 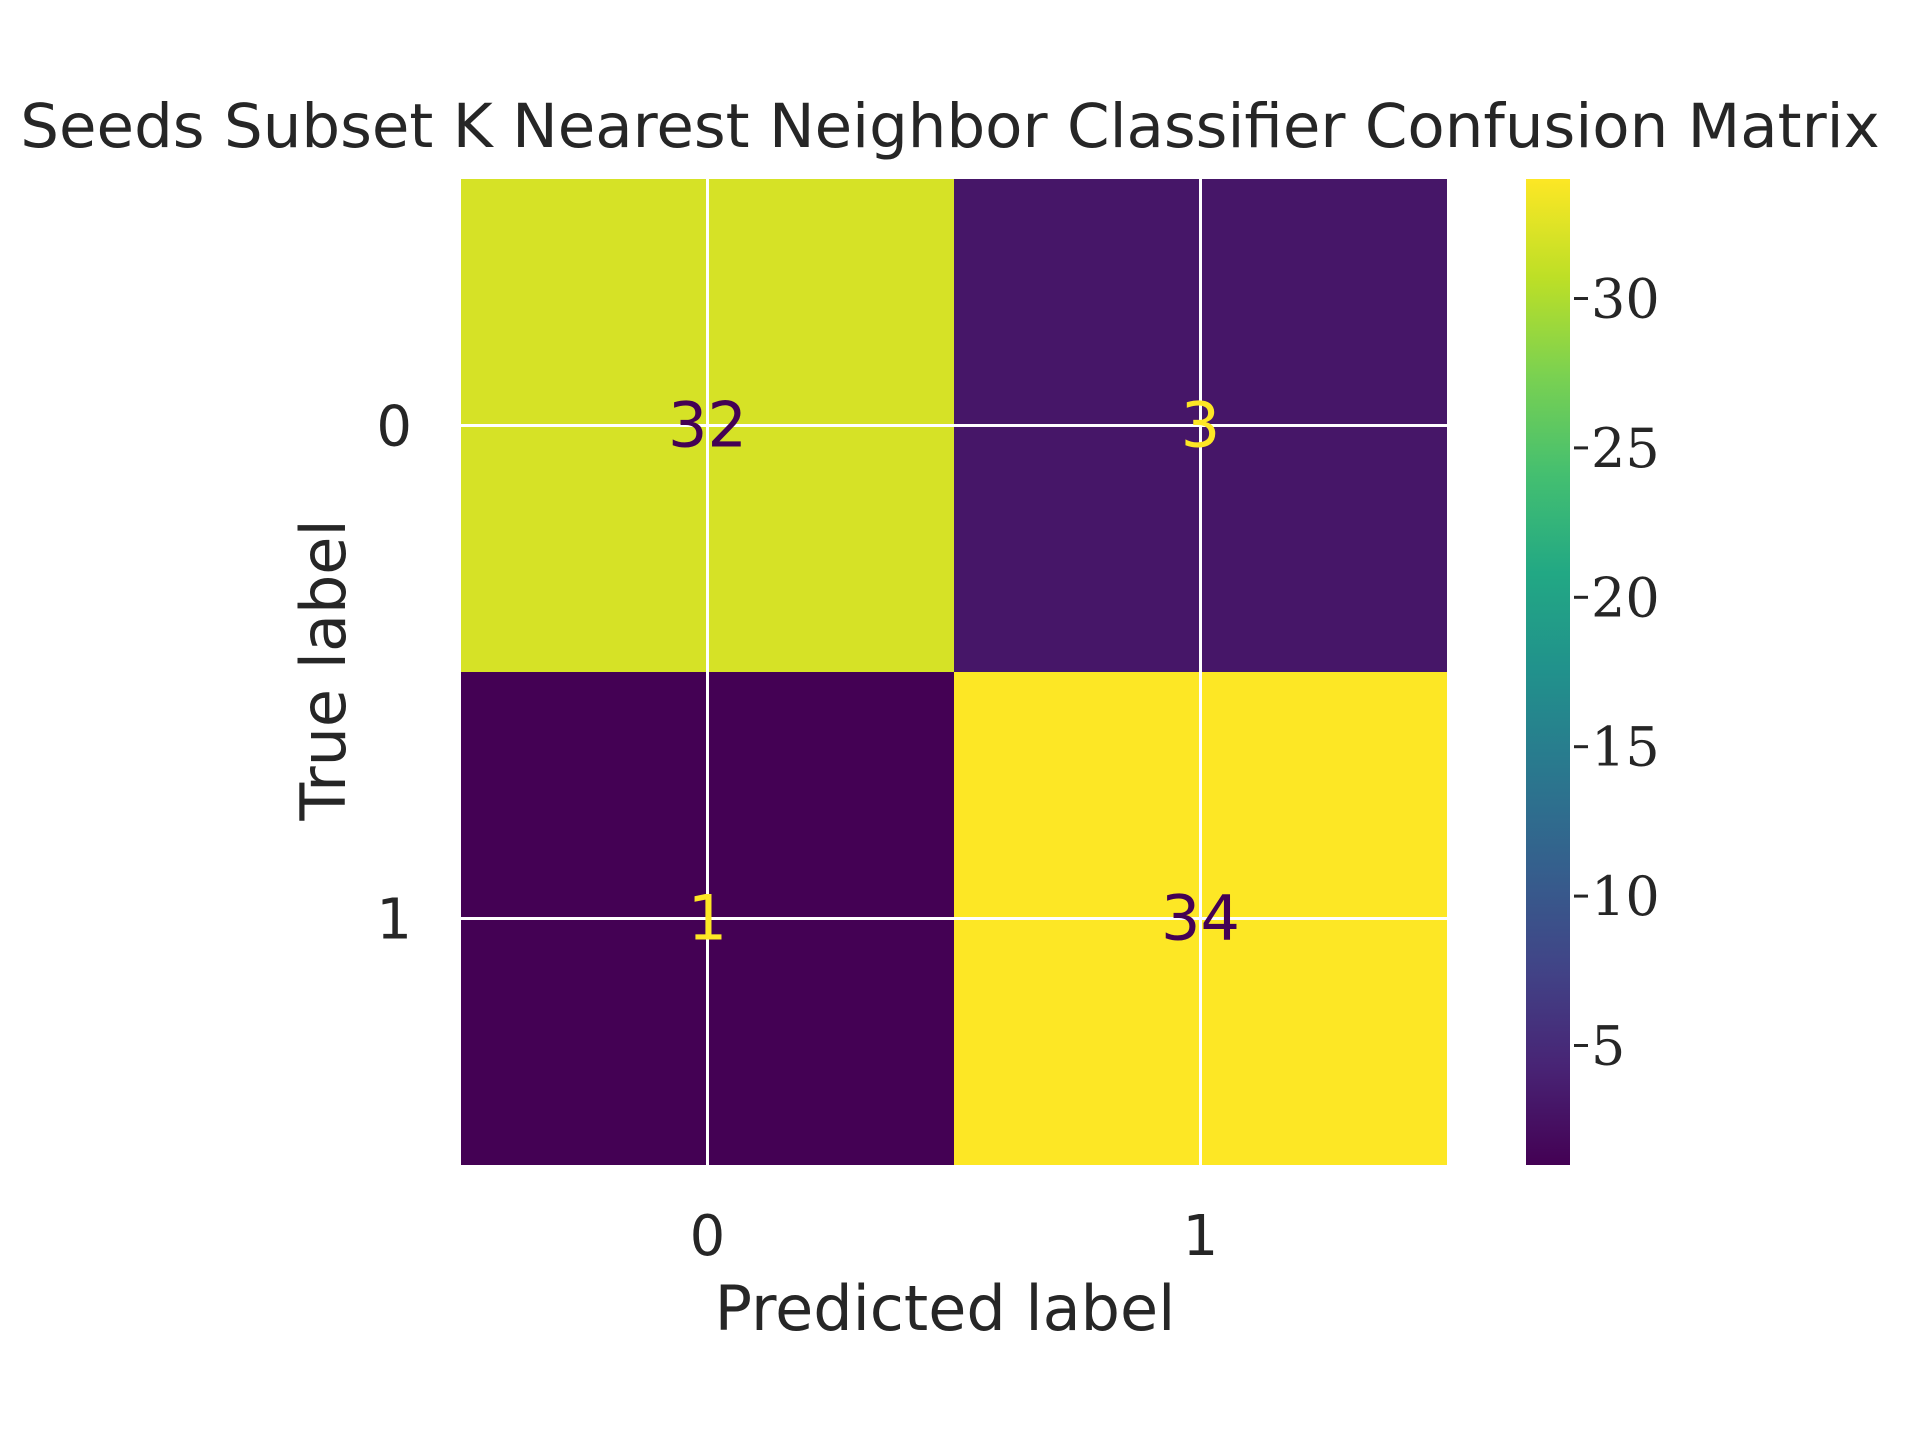 I want to click on colorbar-tick-label: 30, so click(x=1625, y=299).